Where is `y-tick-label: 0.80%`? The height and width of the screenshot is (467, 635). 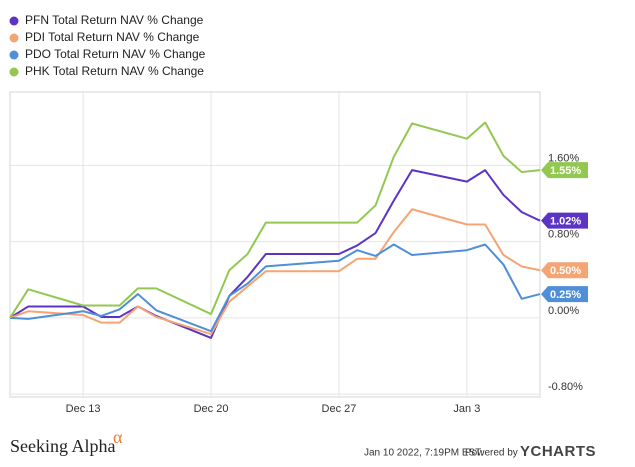
y-tick-label: 0.80% is located at coordinates (563, 235).